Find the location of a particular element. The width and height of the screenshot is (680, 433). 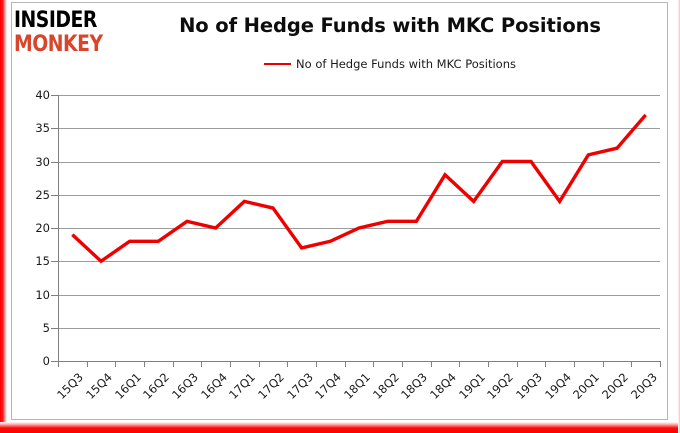

y-tick-label: 0 is located at coordinates (46, 361).